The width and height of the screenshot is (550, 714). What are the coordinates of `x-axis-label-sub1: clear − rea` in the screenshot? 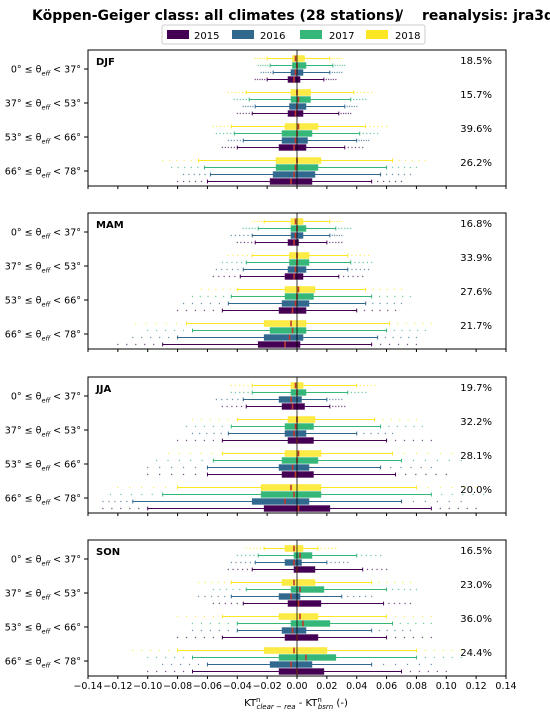 It's located at (275, 707).